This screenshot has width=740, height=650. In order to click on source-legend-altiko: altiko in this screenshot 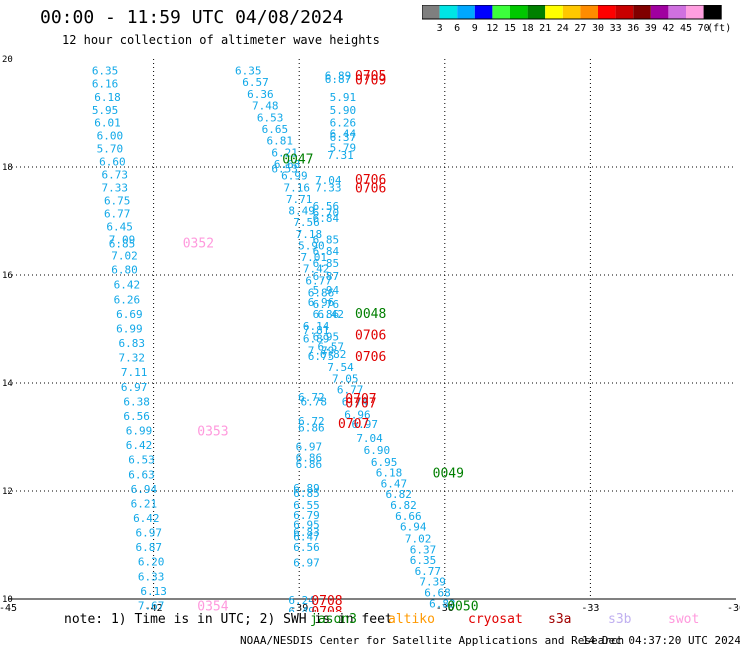, I will do `click(411, 619)`.